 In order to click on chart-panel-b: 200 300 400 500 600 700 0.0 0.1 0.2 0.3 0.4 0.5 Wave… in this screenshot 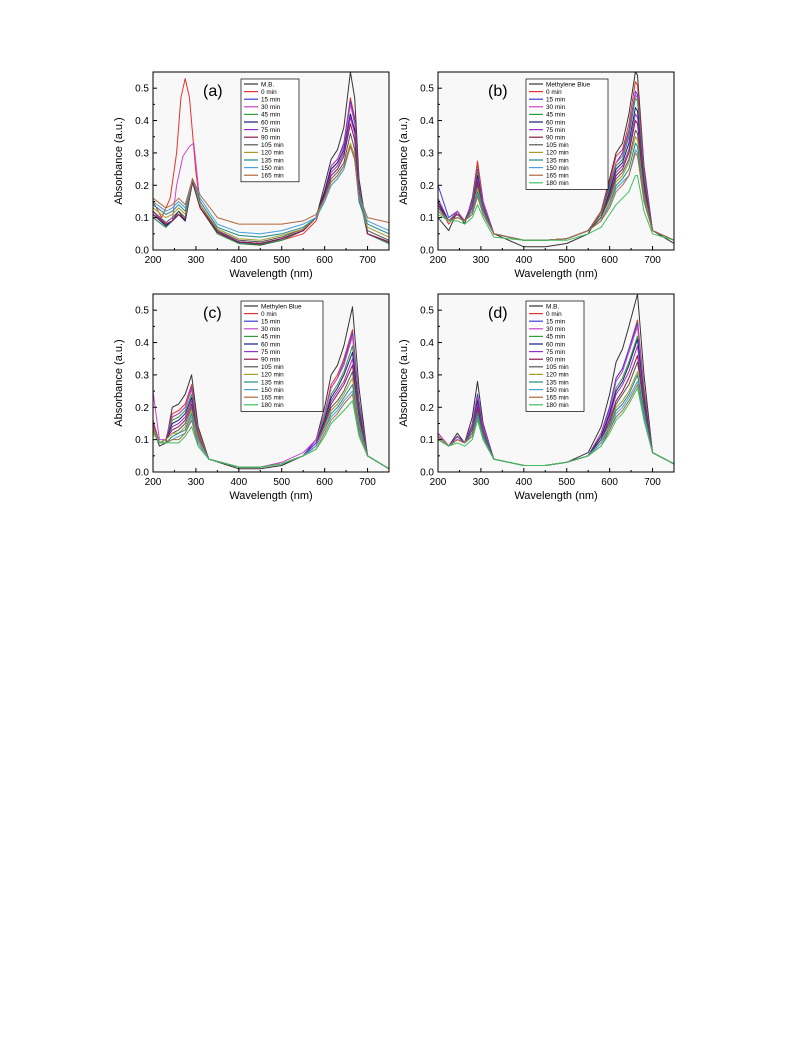, I will do `click(536, 175)`.